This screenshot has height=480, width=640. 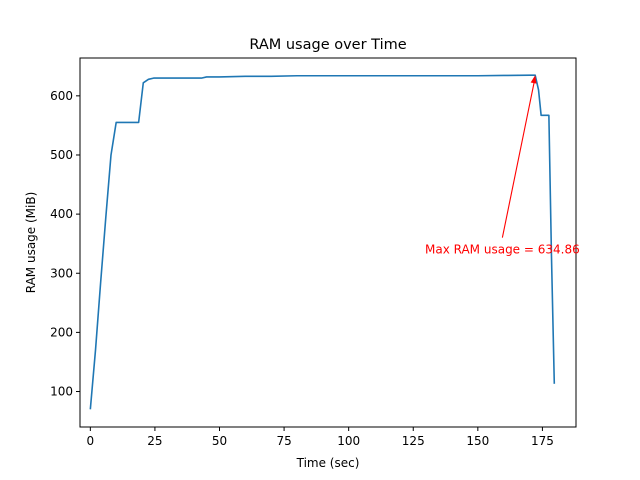 What do you see at coordinates (61, 392) in the screenshot?
I see `y-tick-label: 100` at bounding box center [61, 392].